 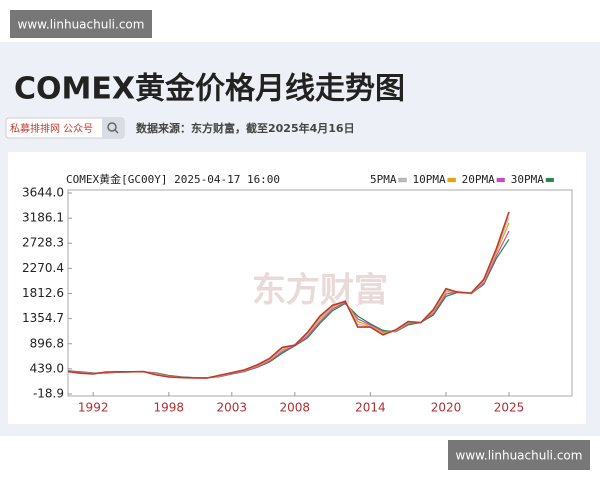 What do you see at coordinates (295, 408) in the screenshot?
I see `x-tick-label: 2008` at bounding box center [295, 408].